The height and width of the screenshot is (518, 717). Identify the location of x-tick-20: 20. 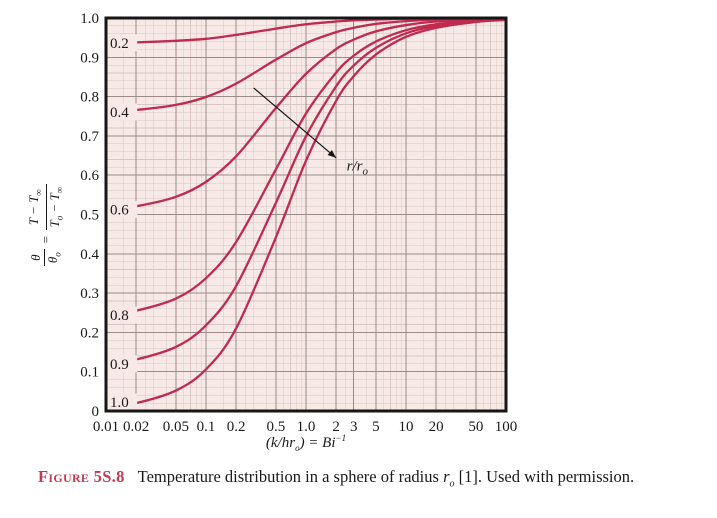
(436, 427).